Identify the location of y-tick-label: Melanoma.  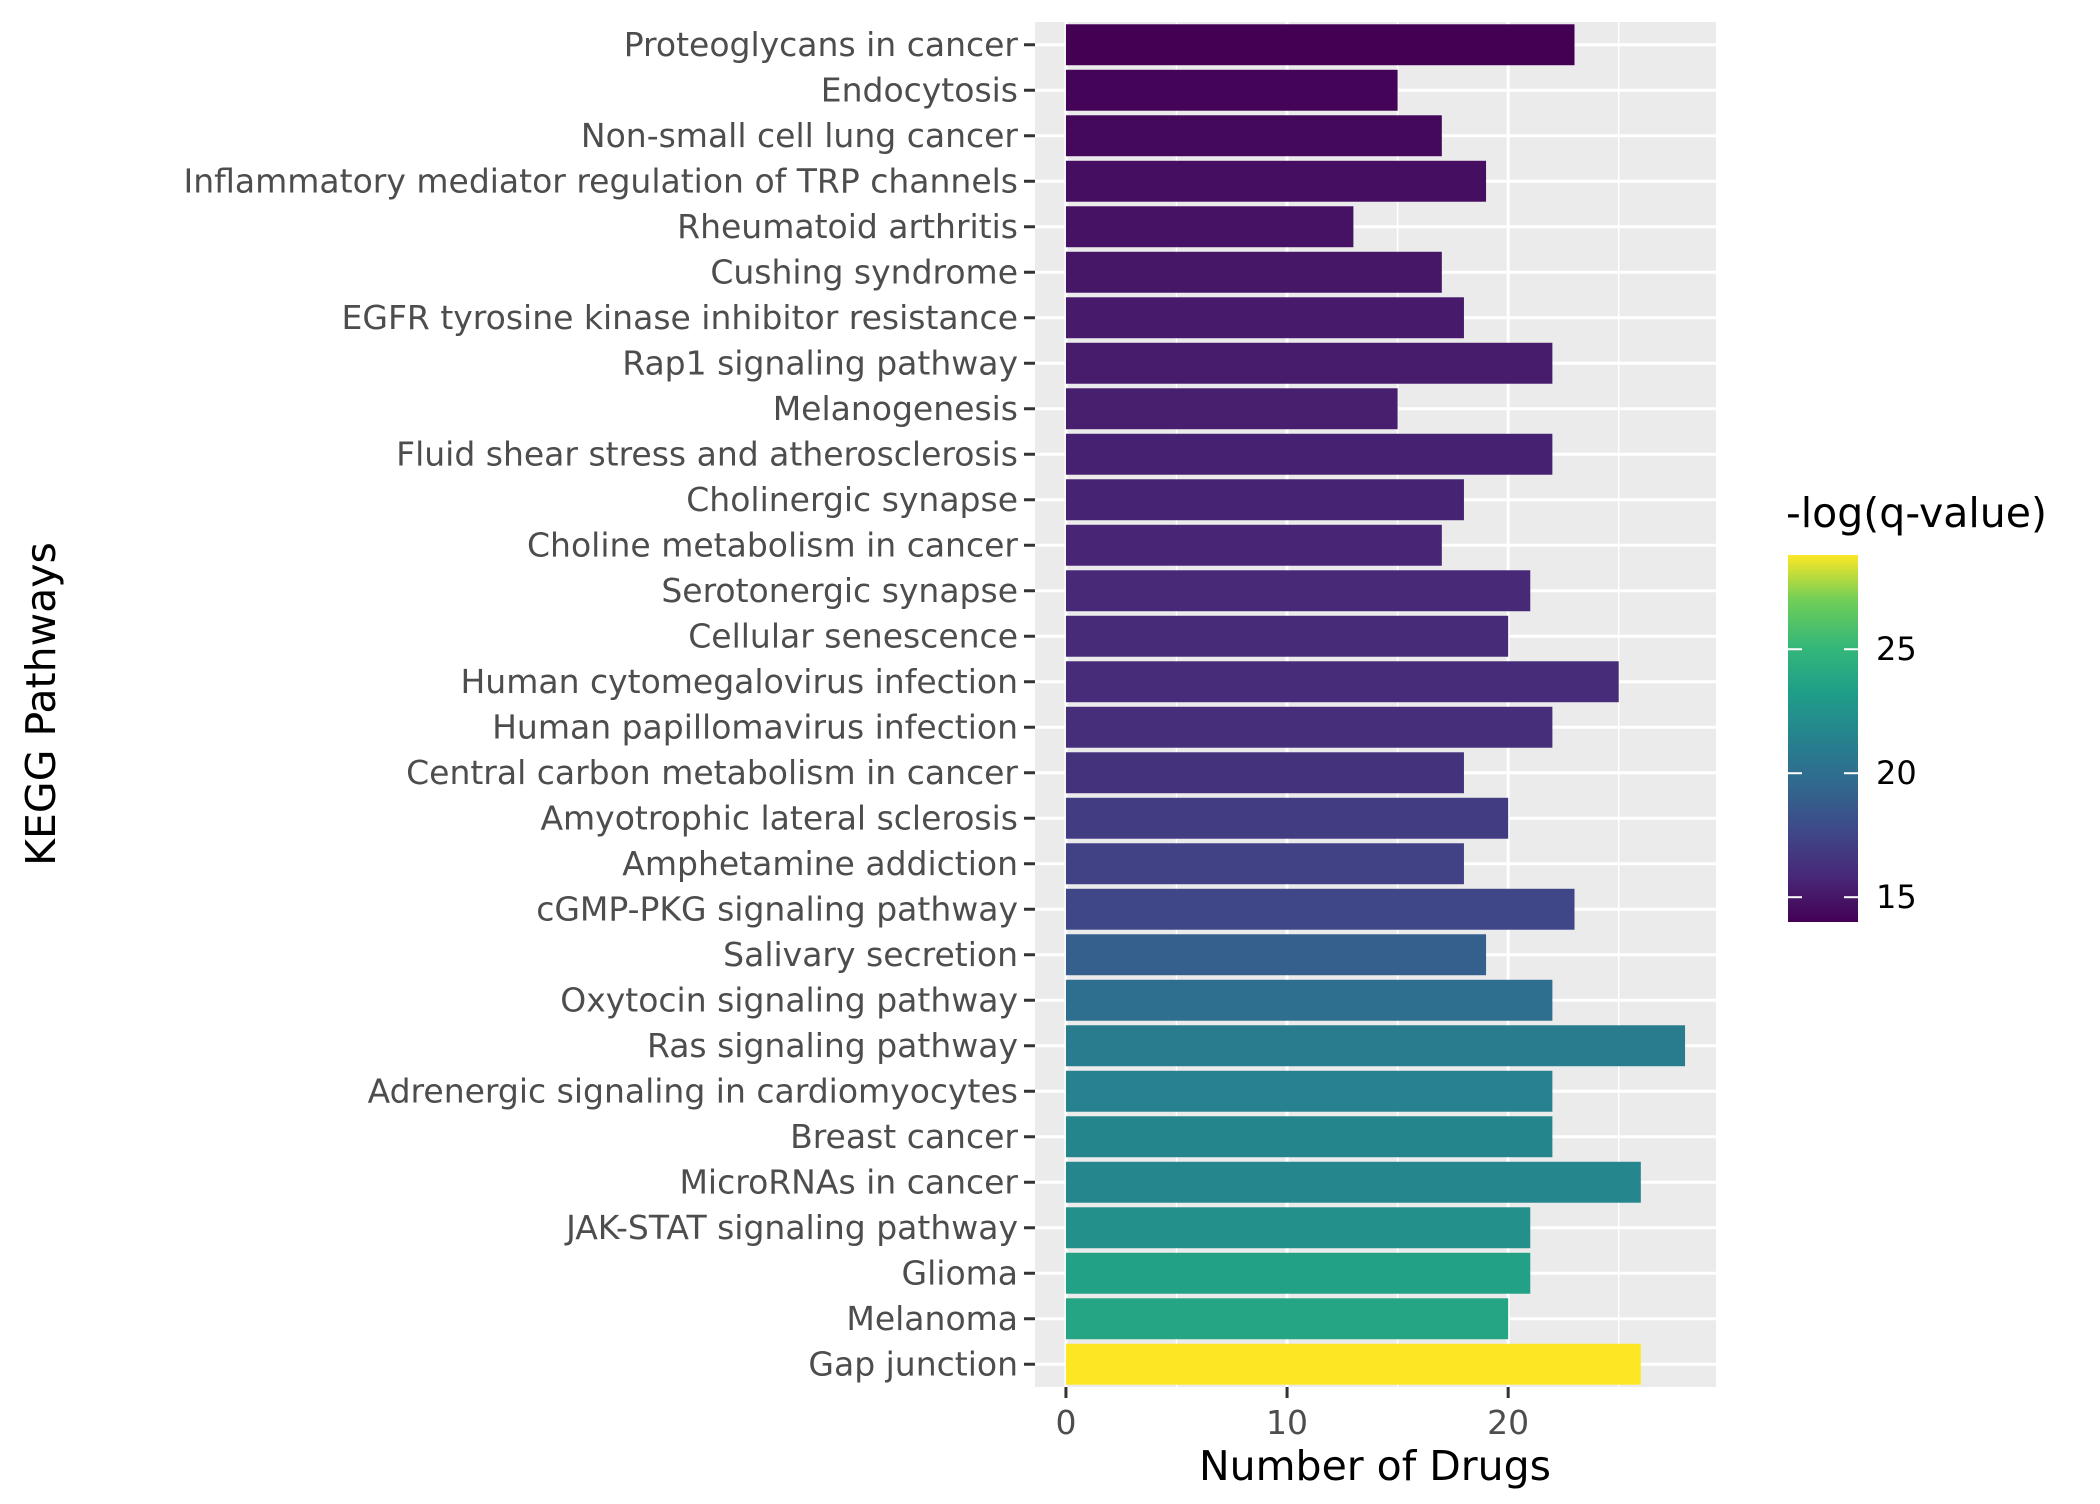
(932, 1318).